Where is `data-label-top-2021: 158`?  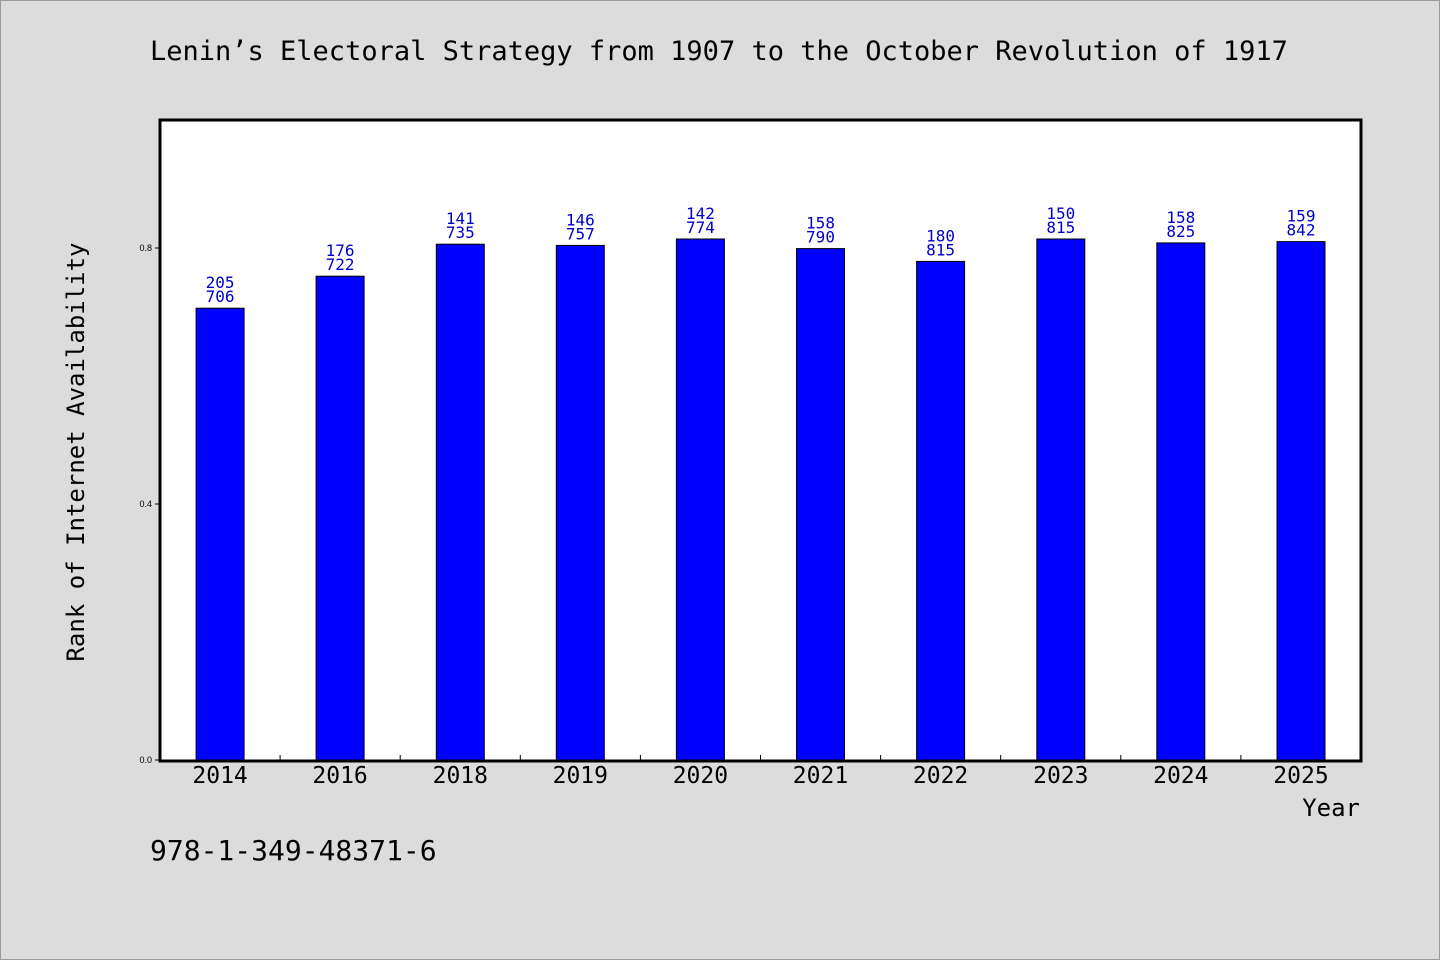
data-label-top-2021: 158 is located at coordinates (820, 223).